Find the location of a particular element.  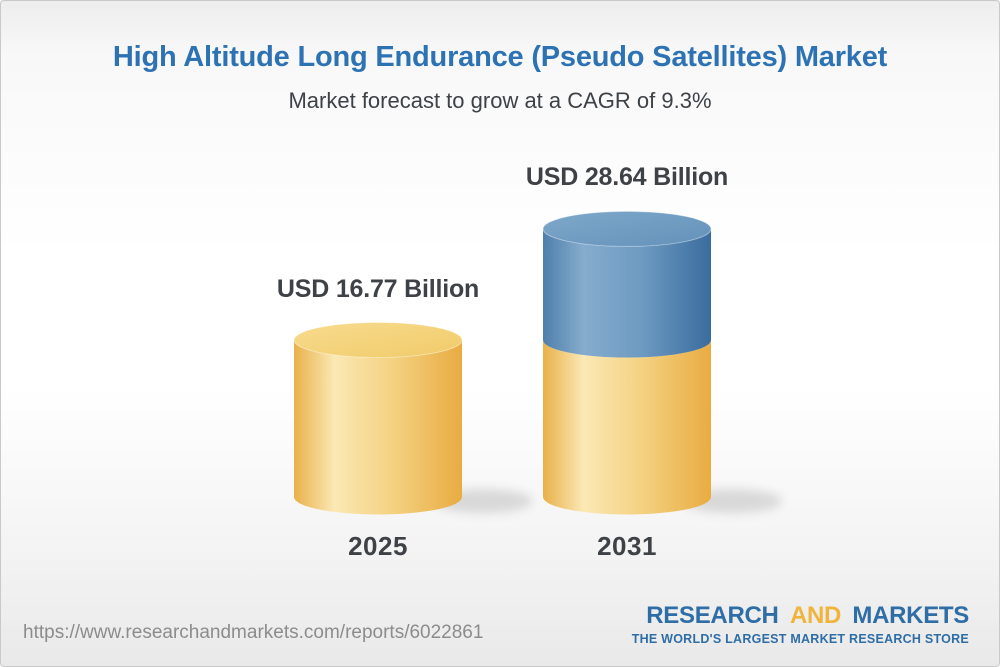

axis-label-2025: 2025 is located at coordinates (378, 546).